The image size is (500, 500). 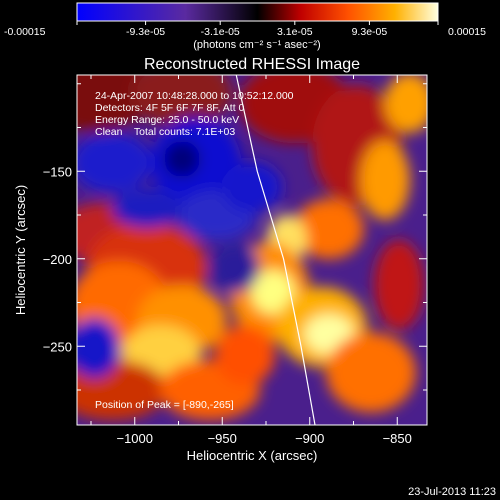 What do you see at coordinates (370, 32) in the screenshot?
I see `colorbar-tick-label: 9.3e-05` at bounding box center [370, 32].